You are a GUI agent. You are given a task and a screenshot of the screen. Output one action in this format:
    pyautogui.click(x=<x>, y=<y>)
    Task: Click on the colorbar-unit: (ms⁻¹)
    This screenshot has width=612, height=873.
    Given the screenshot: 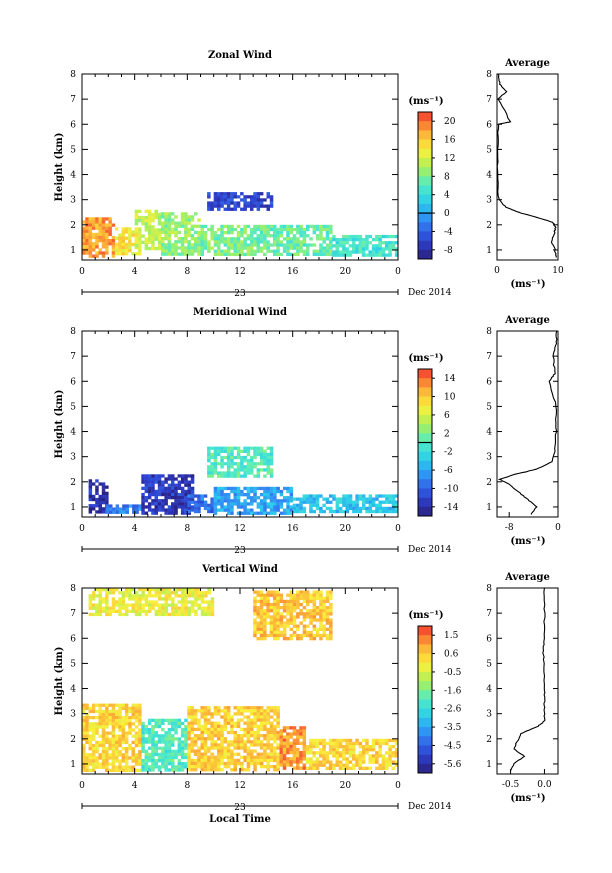 What is the action you would take?
    pyautogui.click(x=425, y=101)
    